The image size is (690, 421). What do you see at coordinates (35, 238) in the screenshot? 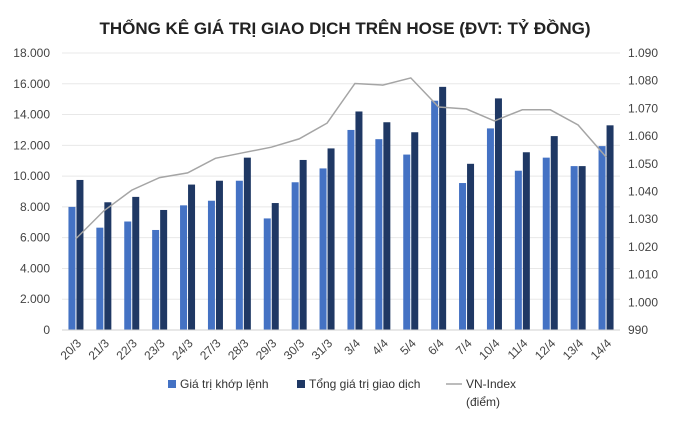
I see `y-left-tick-label: 6.000` at bounding box center [35, 238].